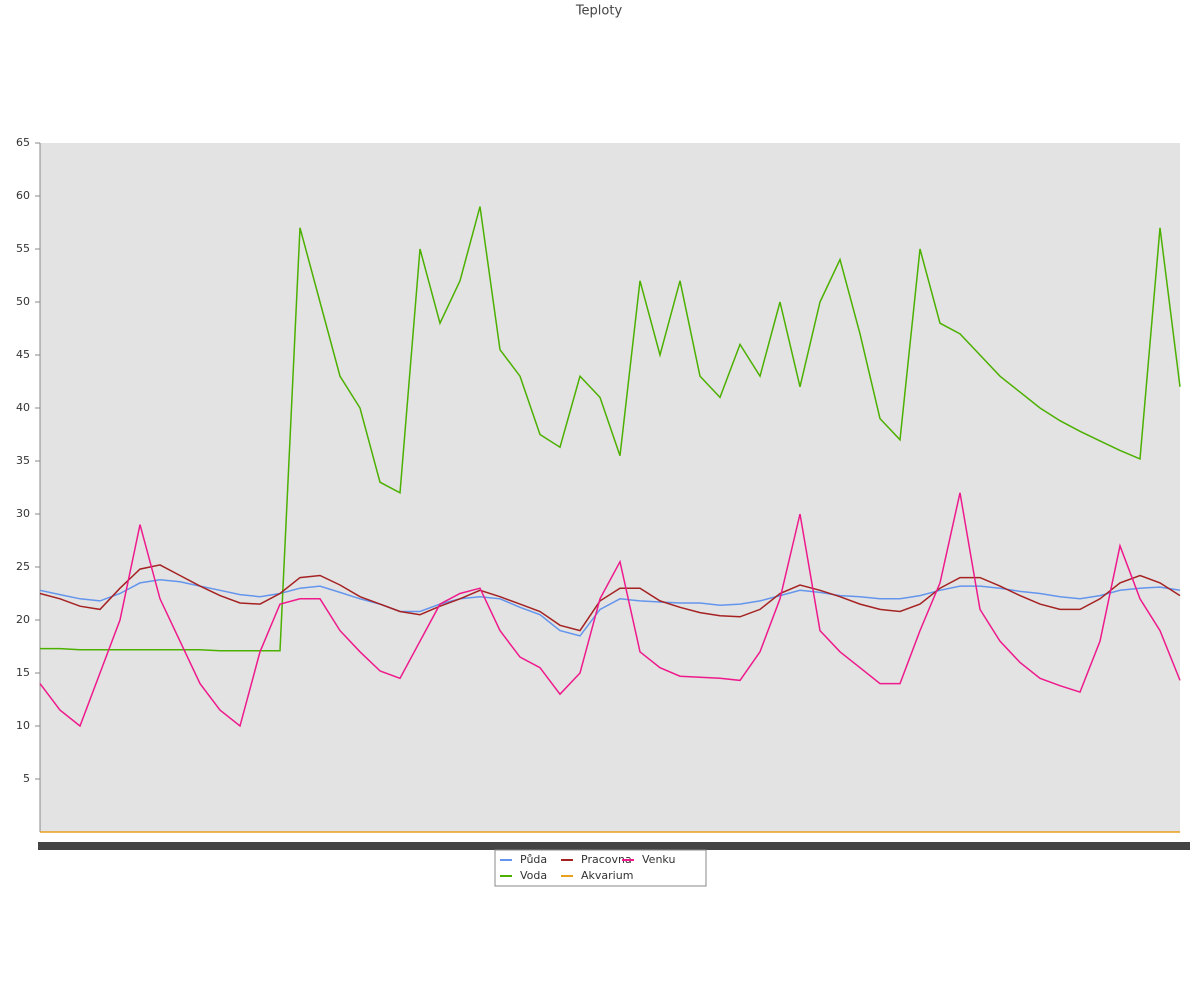  Describe the element at coordinates (23, 619) in the screenshot. I see `y-tick-label: 20` at that location.